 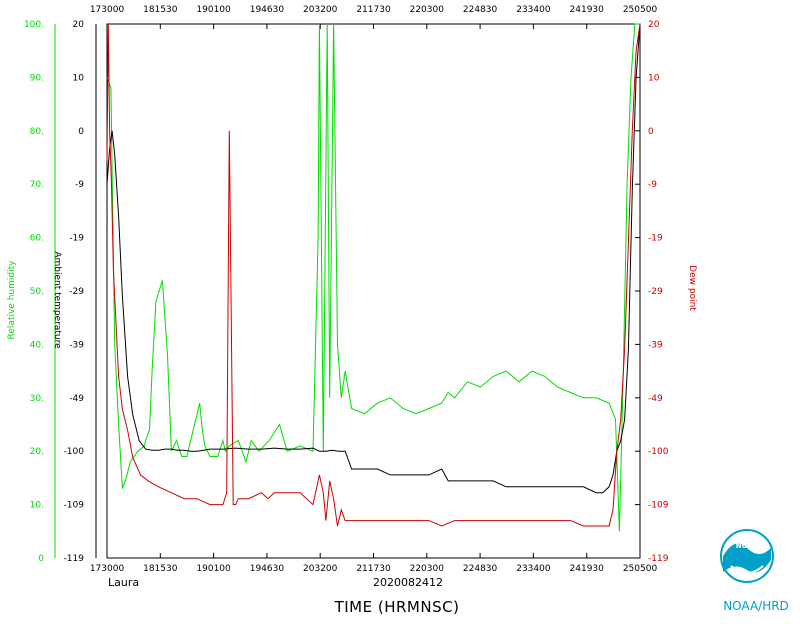 I want to click on rh-tick-label: 10., so click(x=37, y=506).